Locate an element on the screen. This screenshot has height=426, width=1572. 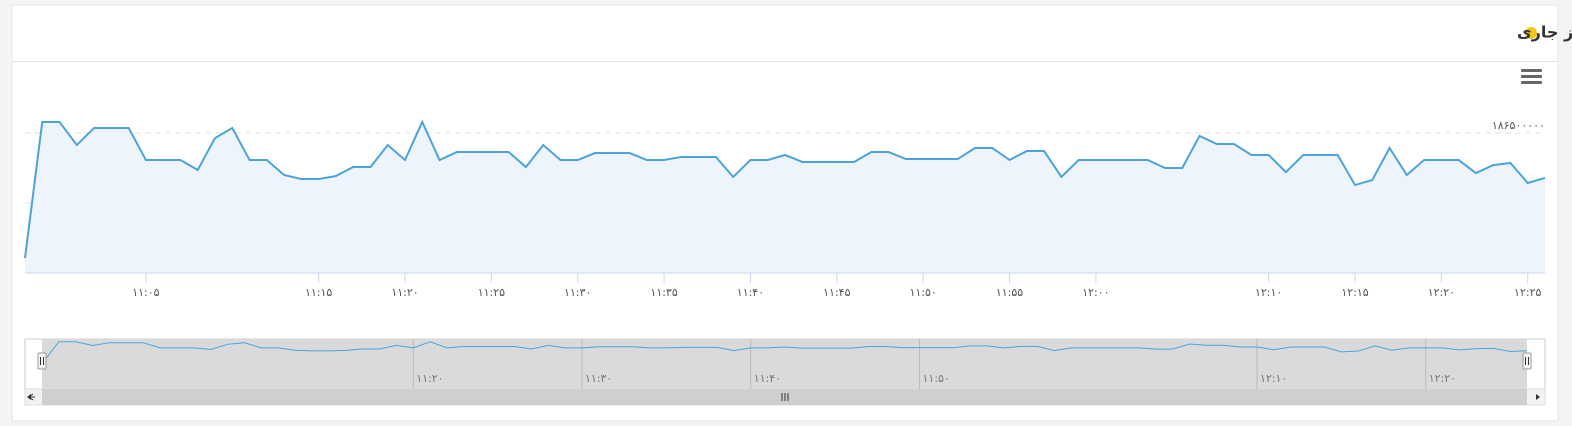
x-tick-label: ۱۱:۲۰ is located at coordinates (404, 292).